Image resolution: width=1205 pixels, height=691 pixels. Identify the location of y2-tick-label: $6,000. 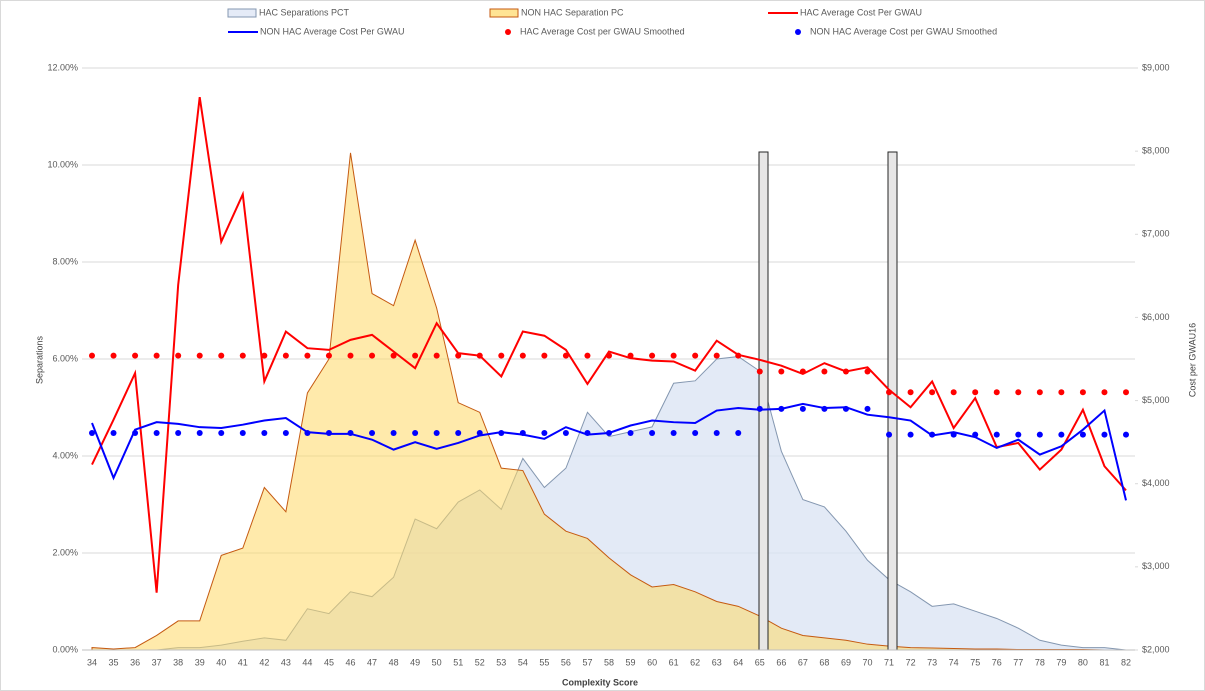
(1156, 317).